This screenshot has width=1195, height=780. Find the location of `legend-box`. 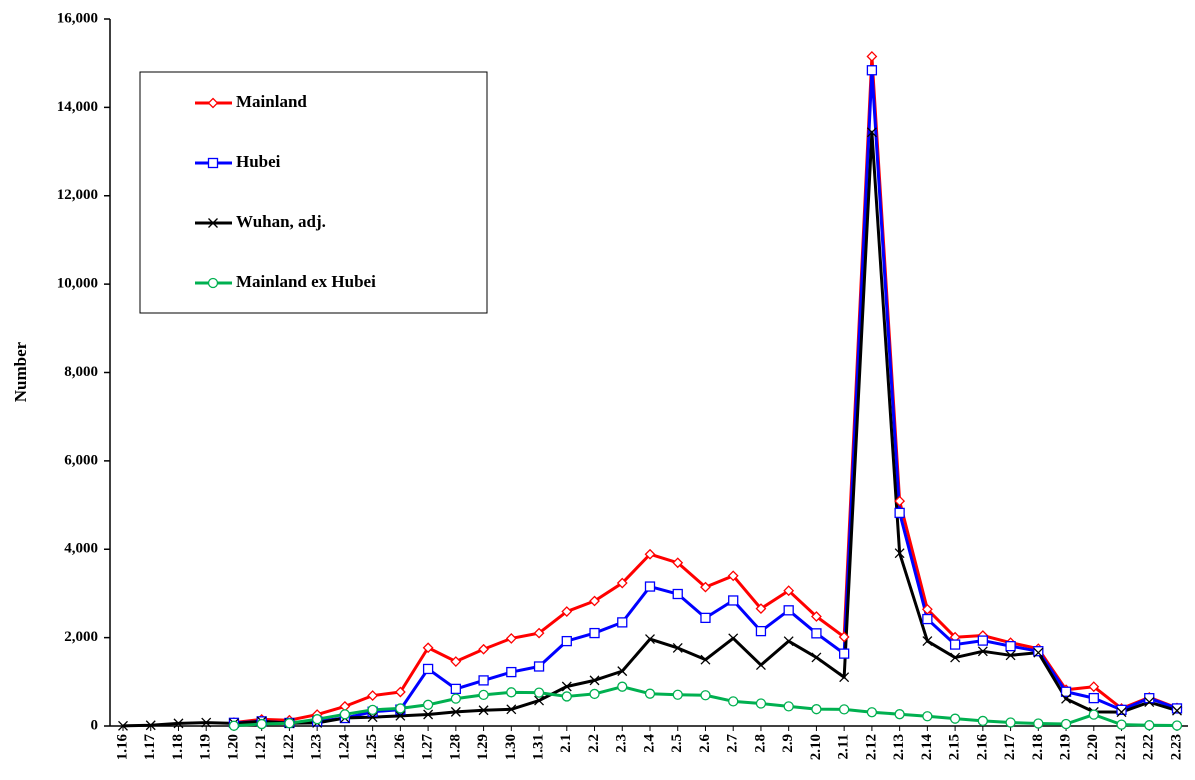

legend-box is located at coordinates (313, 192).